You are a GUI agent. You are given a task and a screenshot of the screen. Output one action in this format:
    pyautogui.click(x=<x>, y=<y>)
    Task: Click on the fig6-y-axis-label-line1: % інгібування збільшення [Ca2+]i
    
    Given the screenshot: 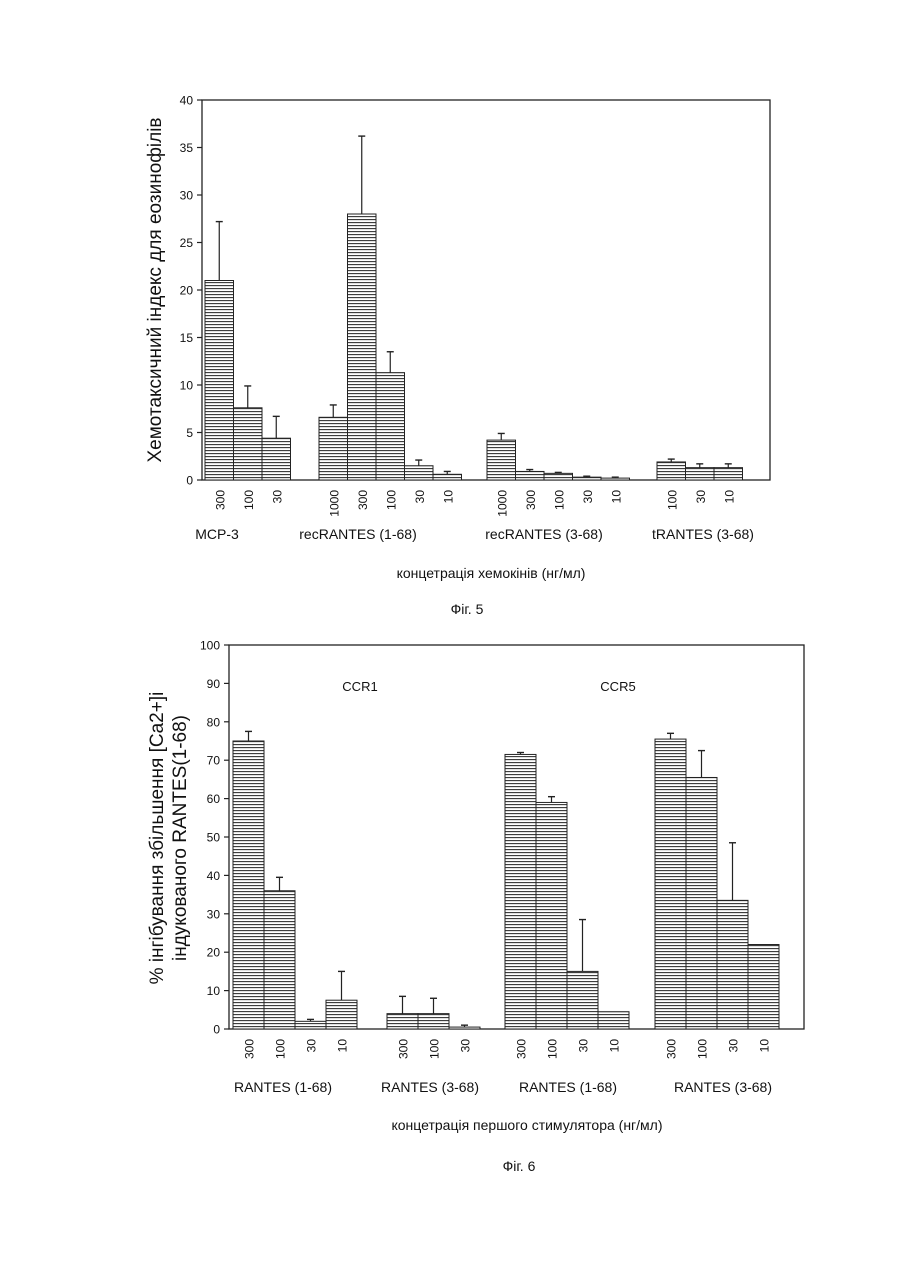 What is the action you would take?
    pyautogui.click(x=157, y=838)
    